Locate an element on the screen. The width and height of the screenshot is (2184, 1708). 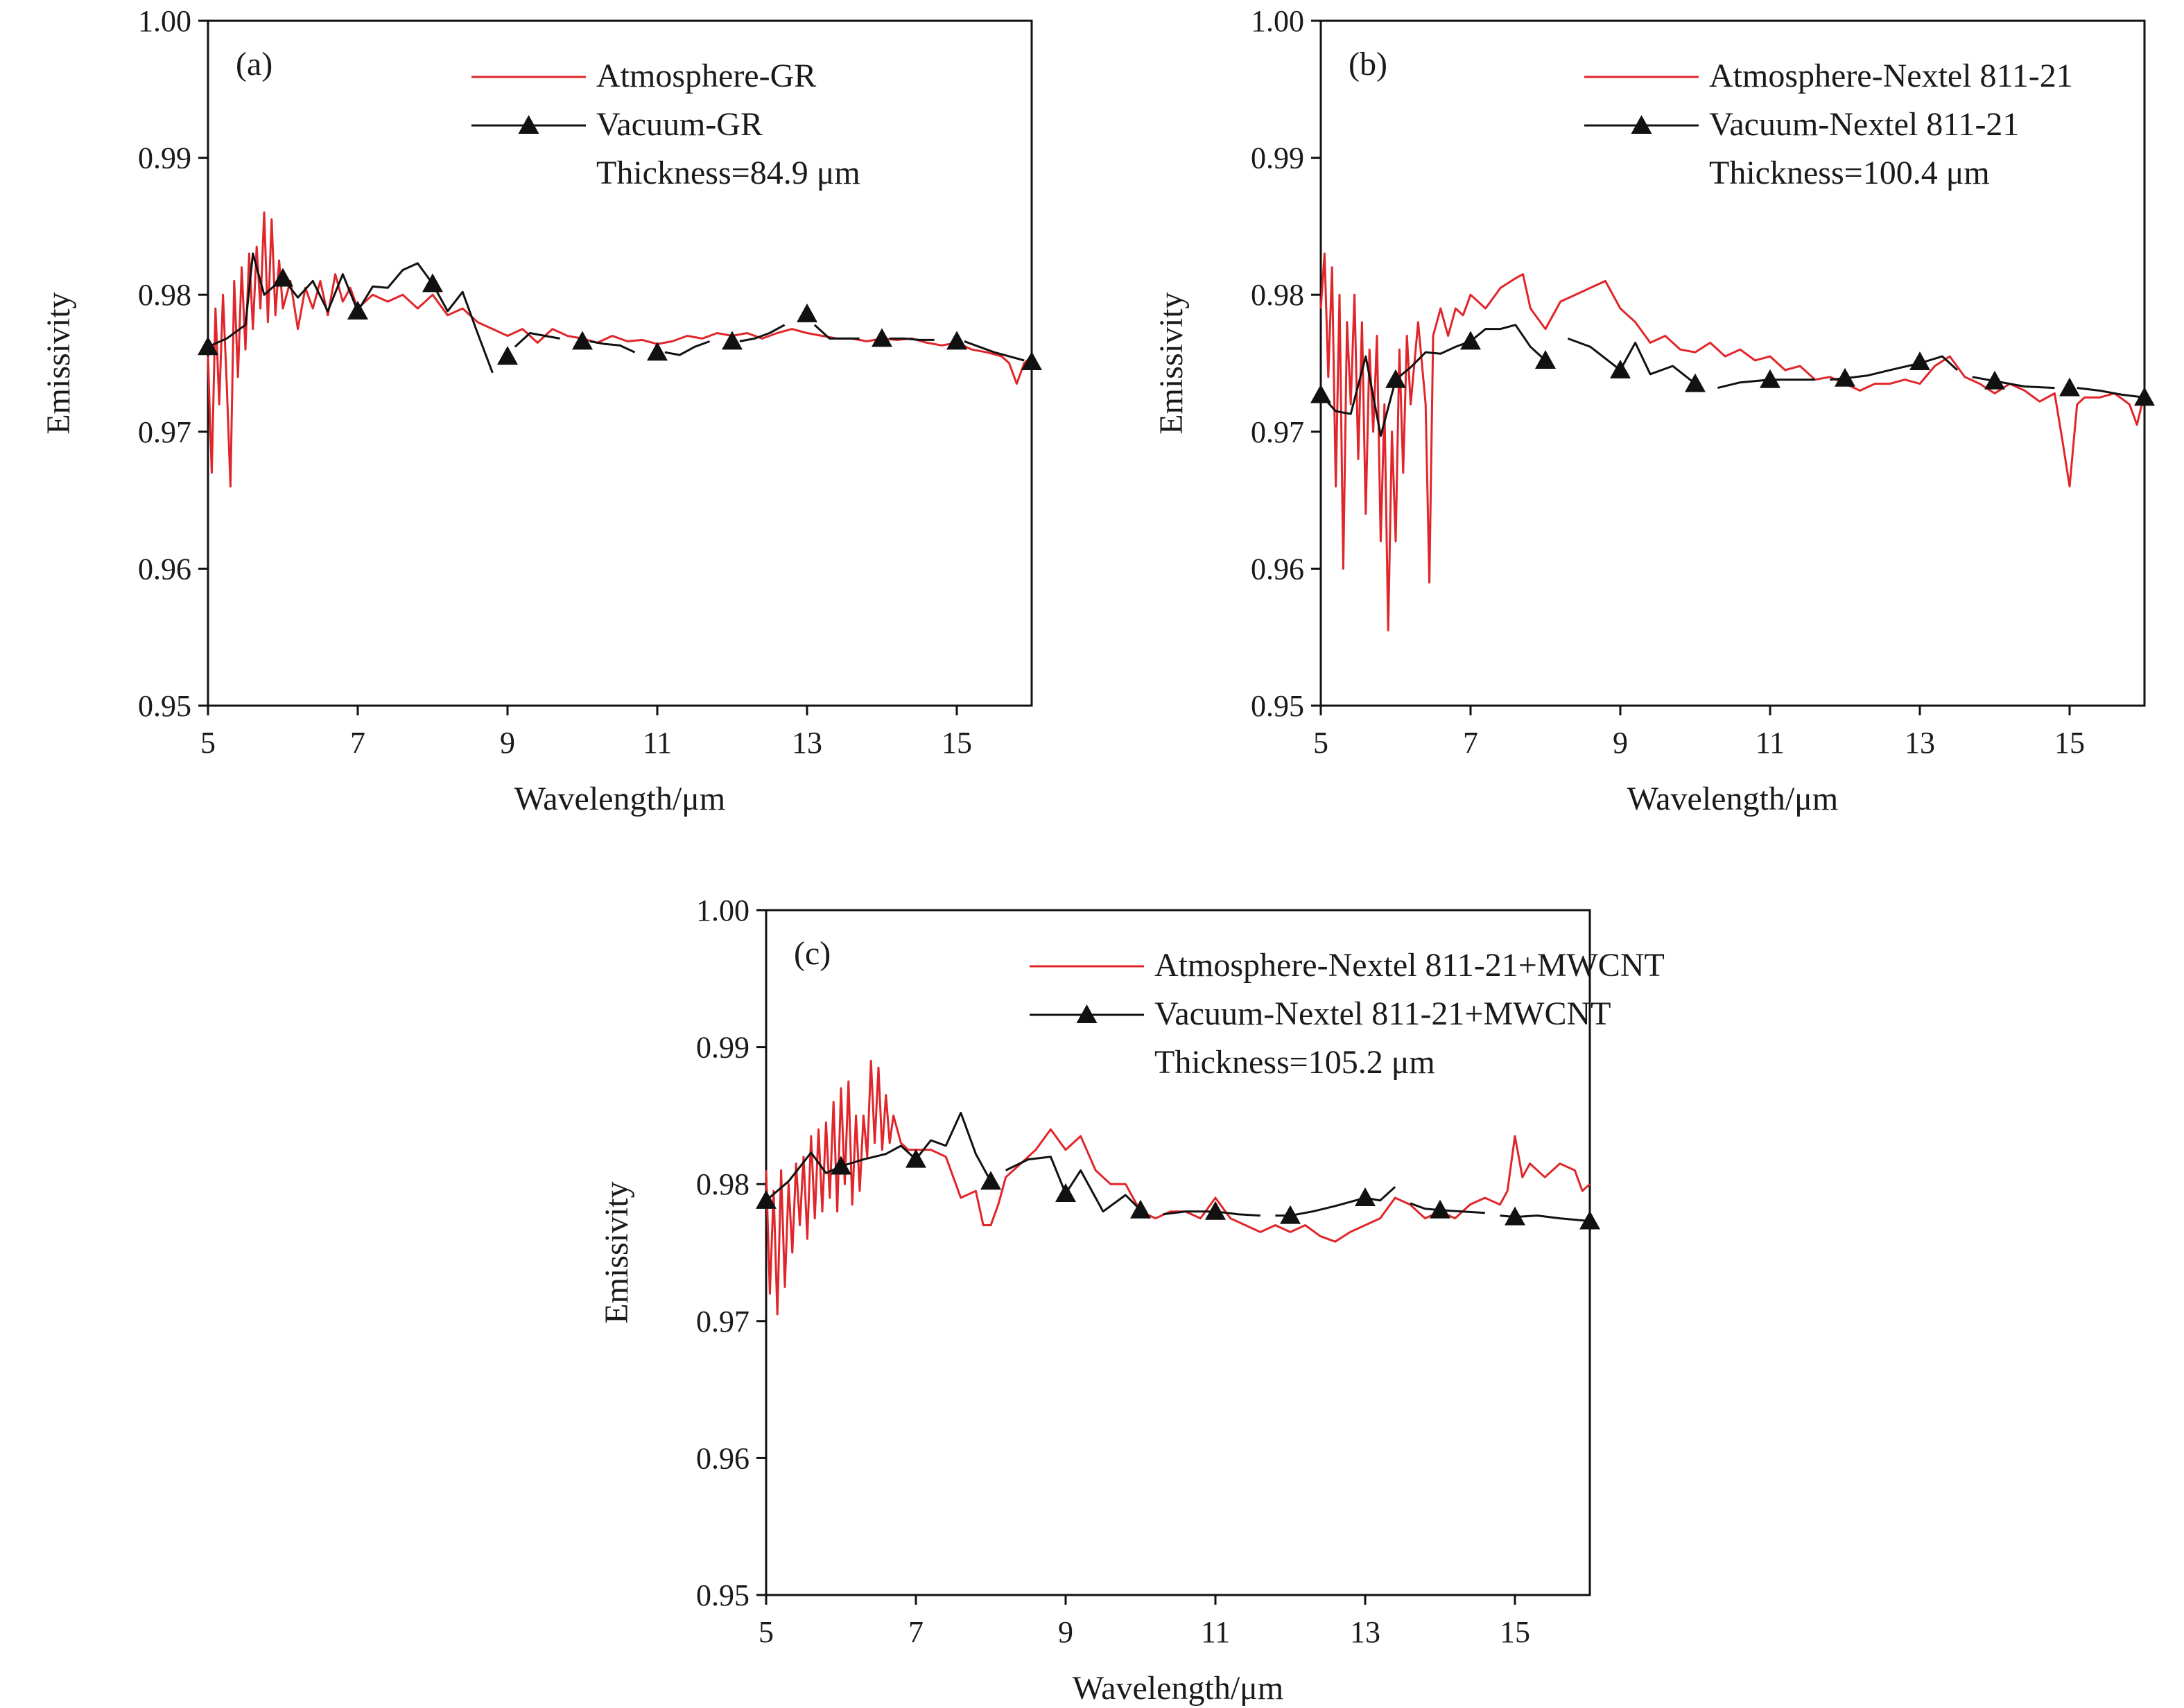
panel-label: (a) is located at coordinates (254, 64).